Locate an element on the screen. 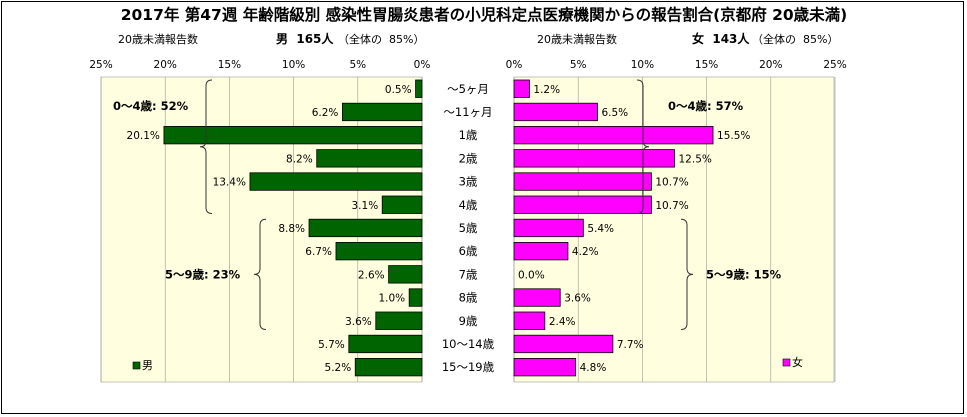 The height and width of the screenshot is (417, 967). left-tick-label: 0% is located at coordinates (422, 65).